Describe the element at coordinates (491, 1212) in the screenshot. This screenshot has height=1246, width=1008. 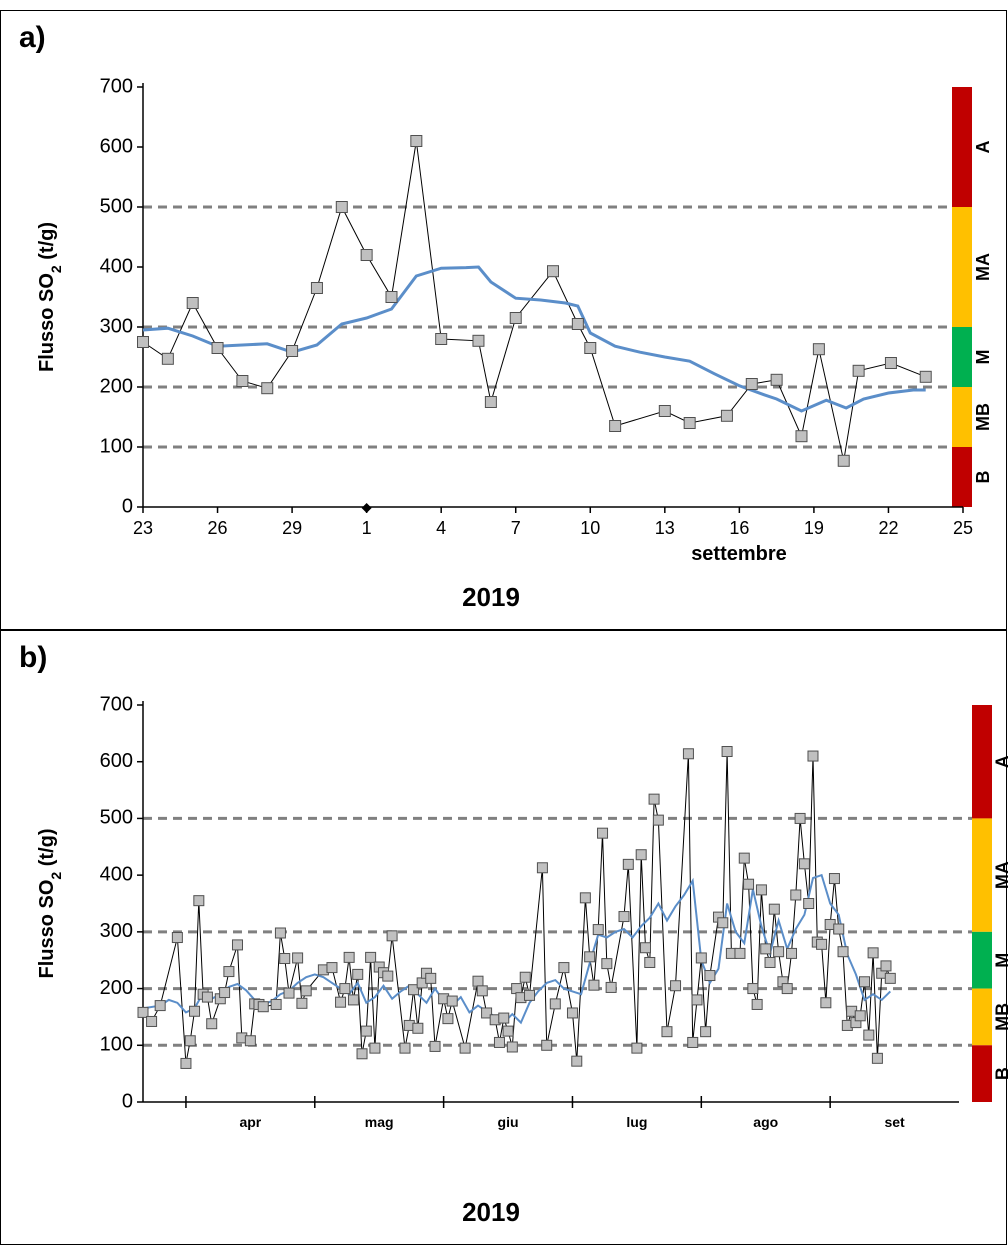
I see `year-label: 2019` at that location.